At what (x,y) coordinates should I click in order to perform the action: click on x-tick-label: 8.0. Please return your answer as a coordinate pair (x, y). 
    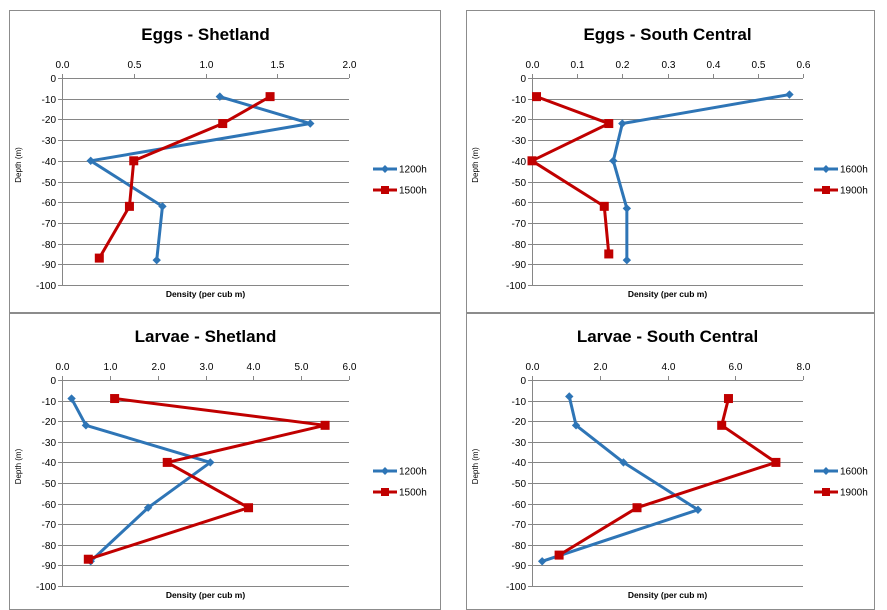
    Looking at the image, I should click on (804, 367).